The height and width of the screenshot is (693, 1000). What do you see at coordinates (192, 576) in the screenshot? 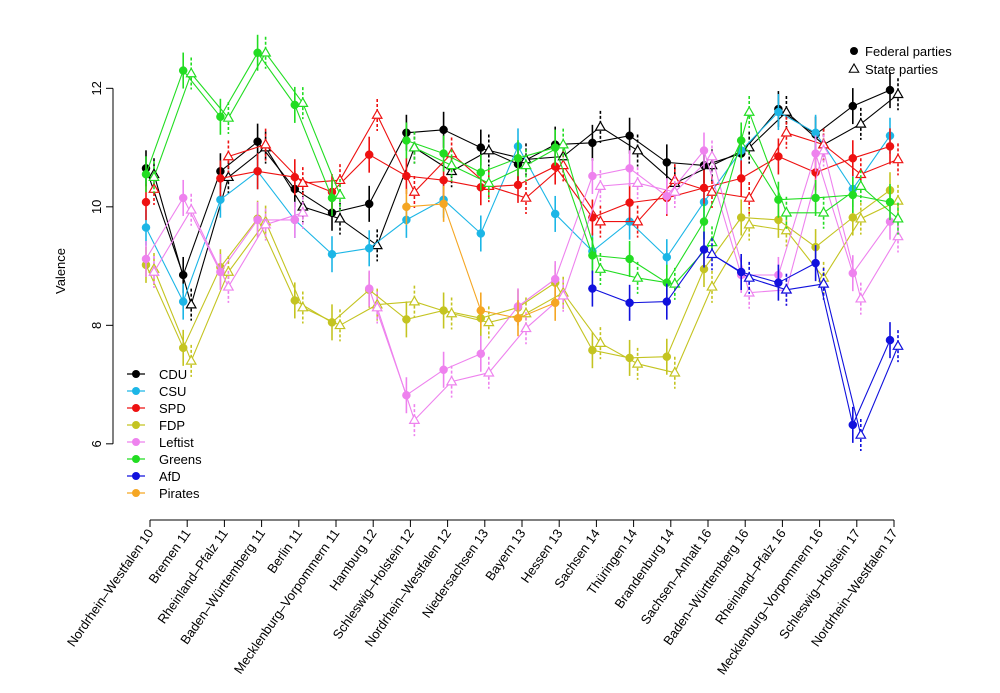
I see `x-tick-label: Rheinland–Pfalz 11` at bounding box center [192, 576].